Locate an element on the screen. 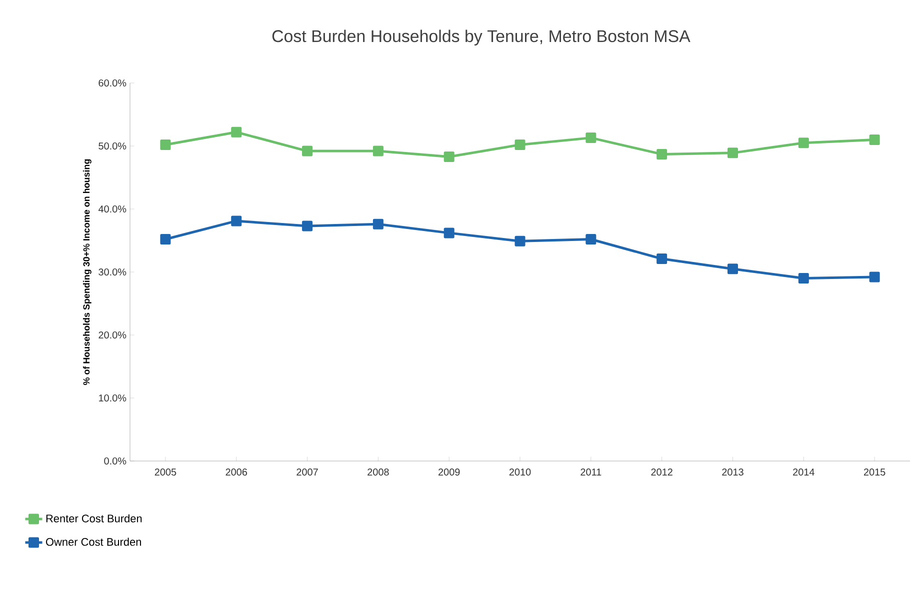 This screenshot has width=924, height=596. x-tick-label: 2014 is located at coordinates (803, 472).